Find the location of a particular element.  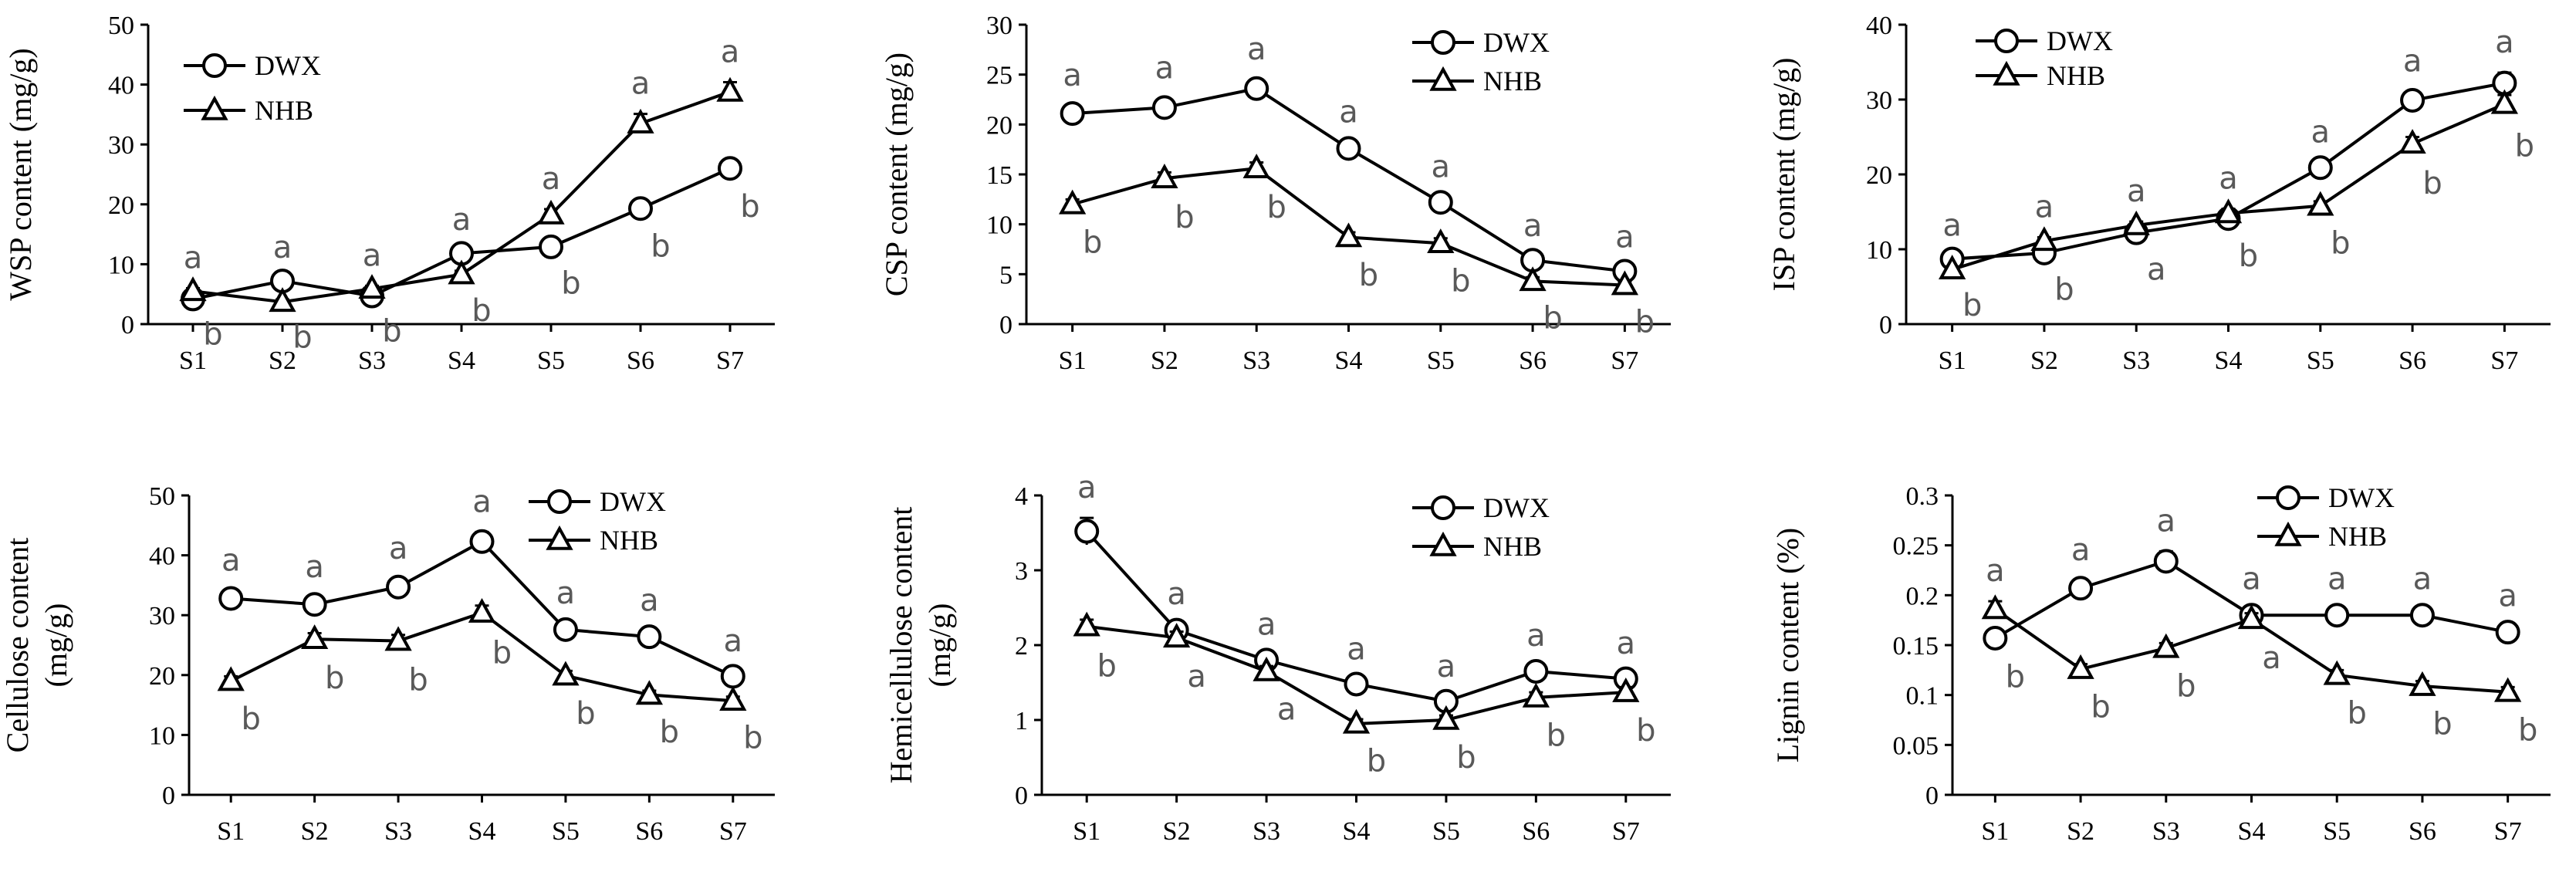

y-axis-label: Cellulose content (mg/g) is located at coordinates (36, 645).